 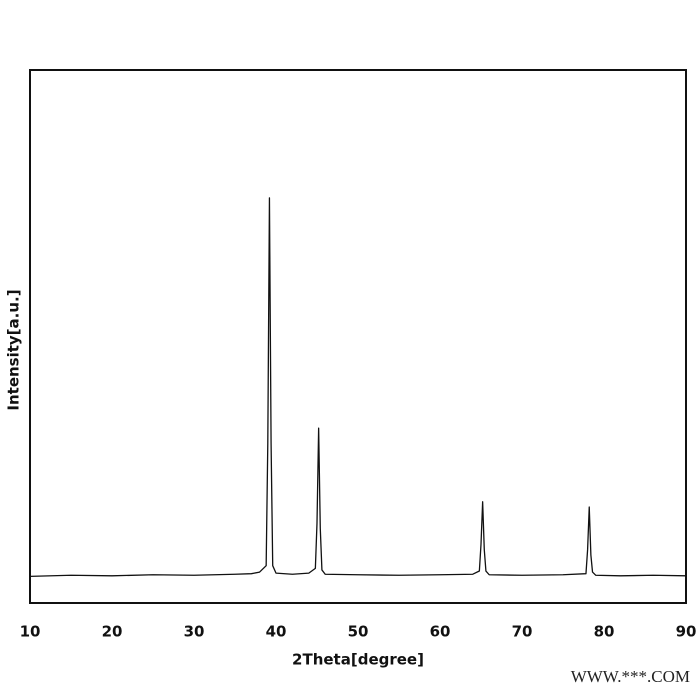 I want to click on x-tick-label: 40, so click(x=276, y=632).